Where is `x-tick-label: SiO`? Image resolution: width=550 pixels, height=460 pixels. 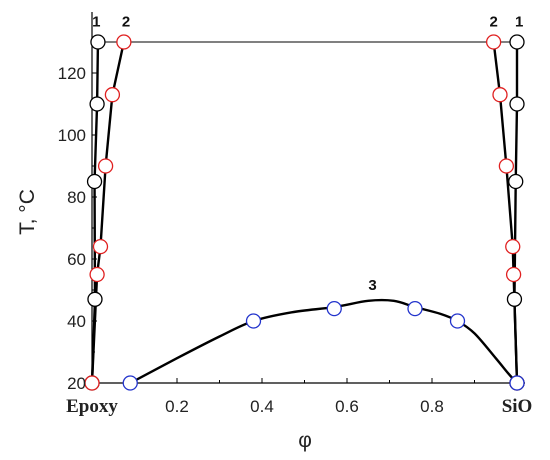
x-tick-label: SiO is located at coordinates (517, 406).